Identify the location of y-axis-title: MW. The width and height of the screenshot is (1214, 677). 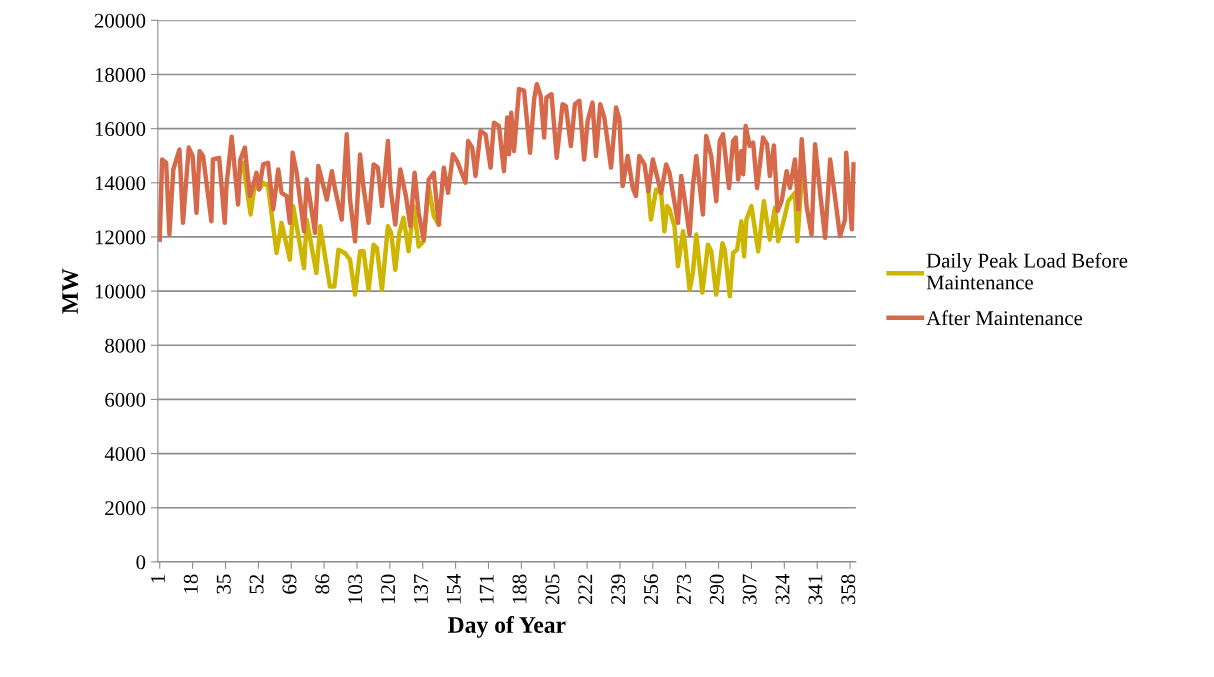
(70, 291).